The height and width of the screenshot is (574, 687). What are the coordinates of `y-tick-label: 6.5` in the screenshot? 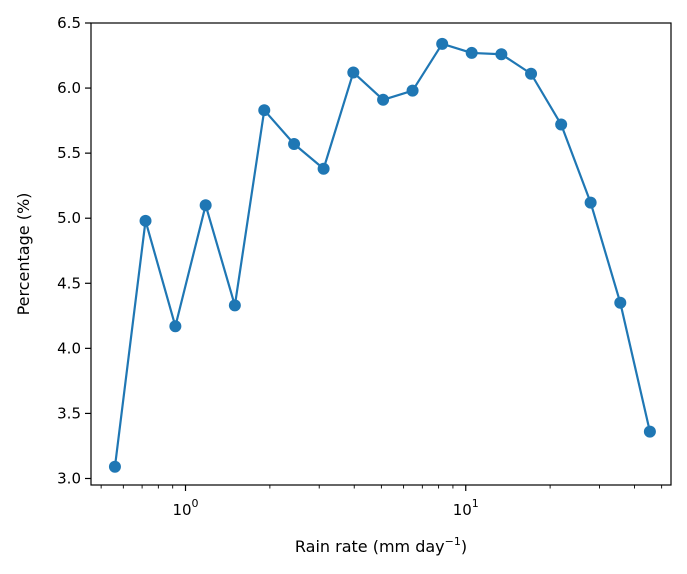 It's located at (69, 23).